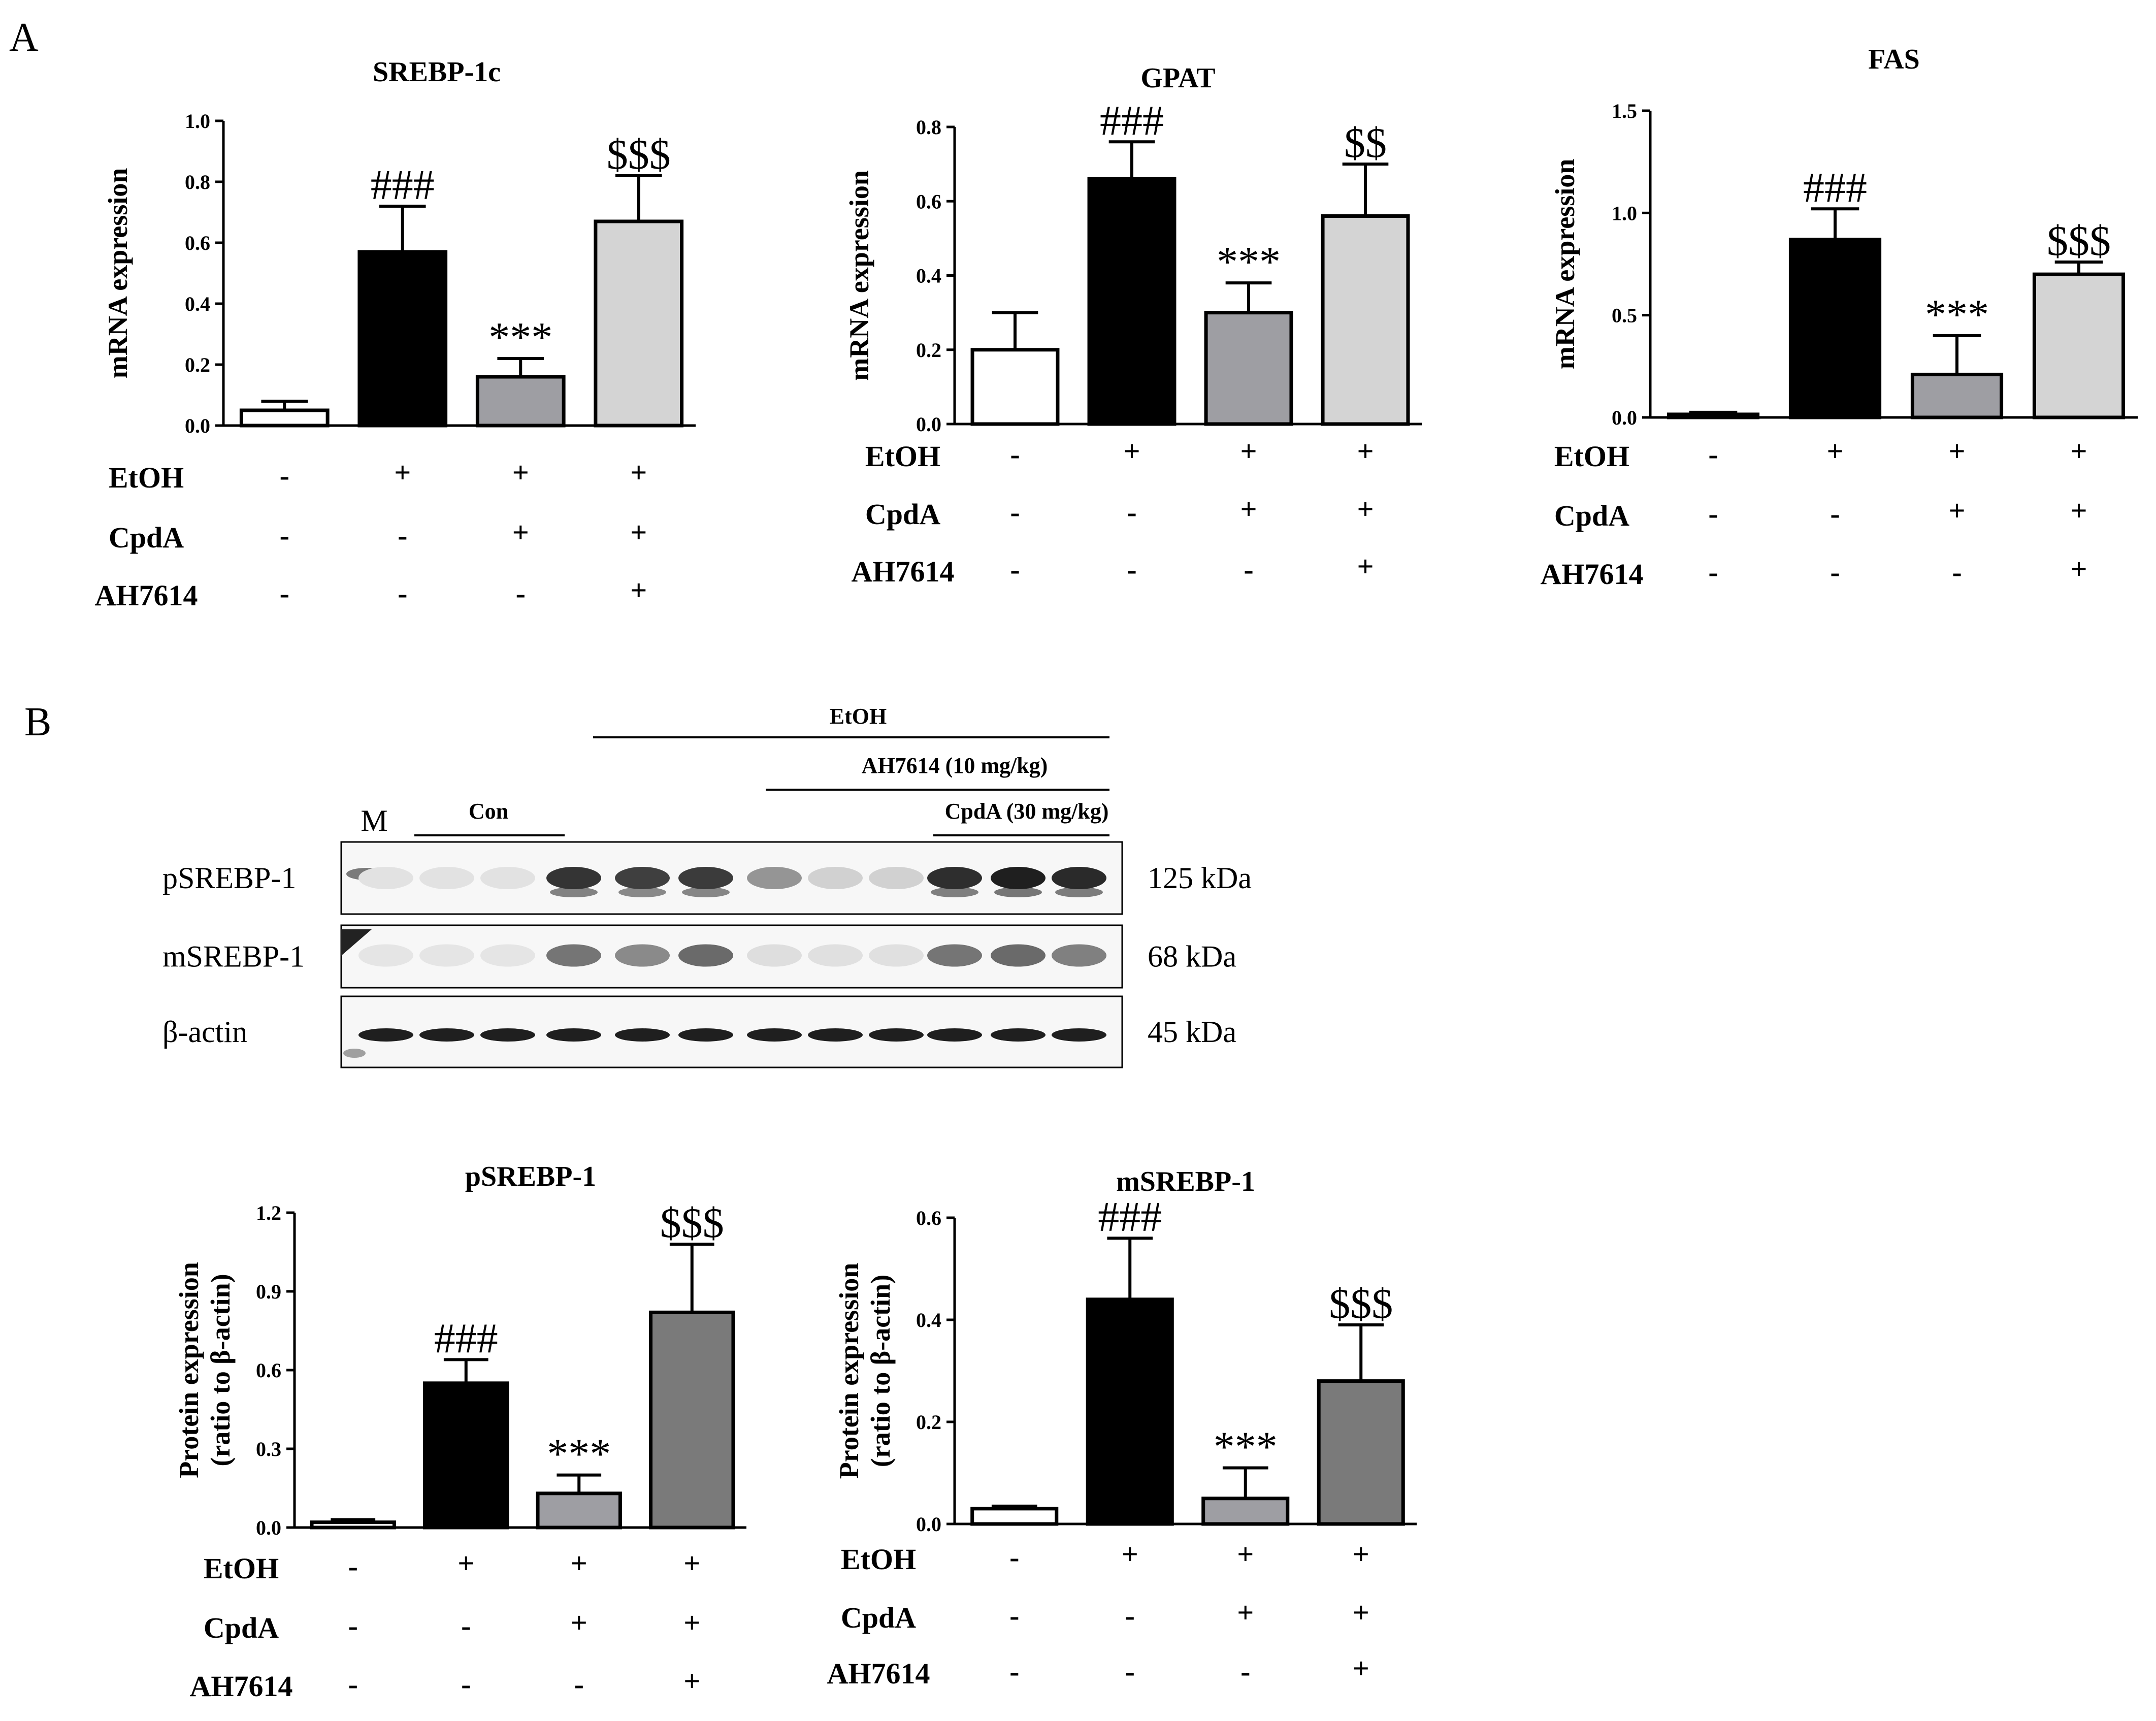  Describe the element at coordinates (531, 1176) in the screenshot. I see `chart-title: pSREBP-1` at that location.